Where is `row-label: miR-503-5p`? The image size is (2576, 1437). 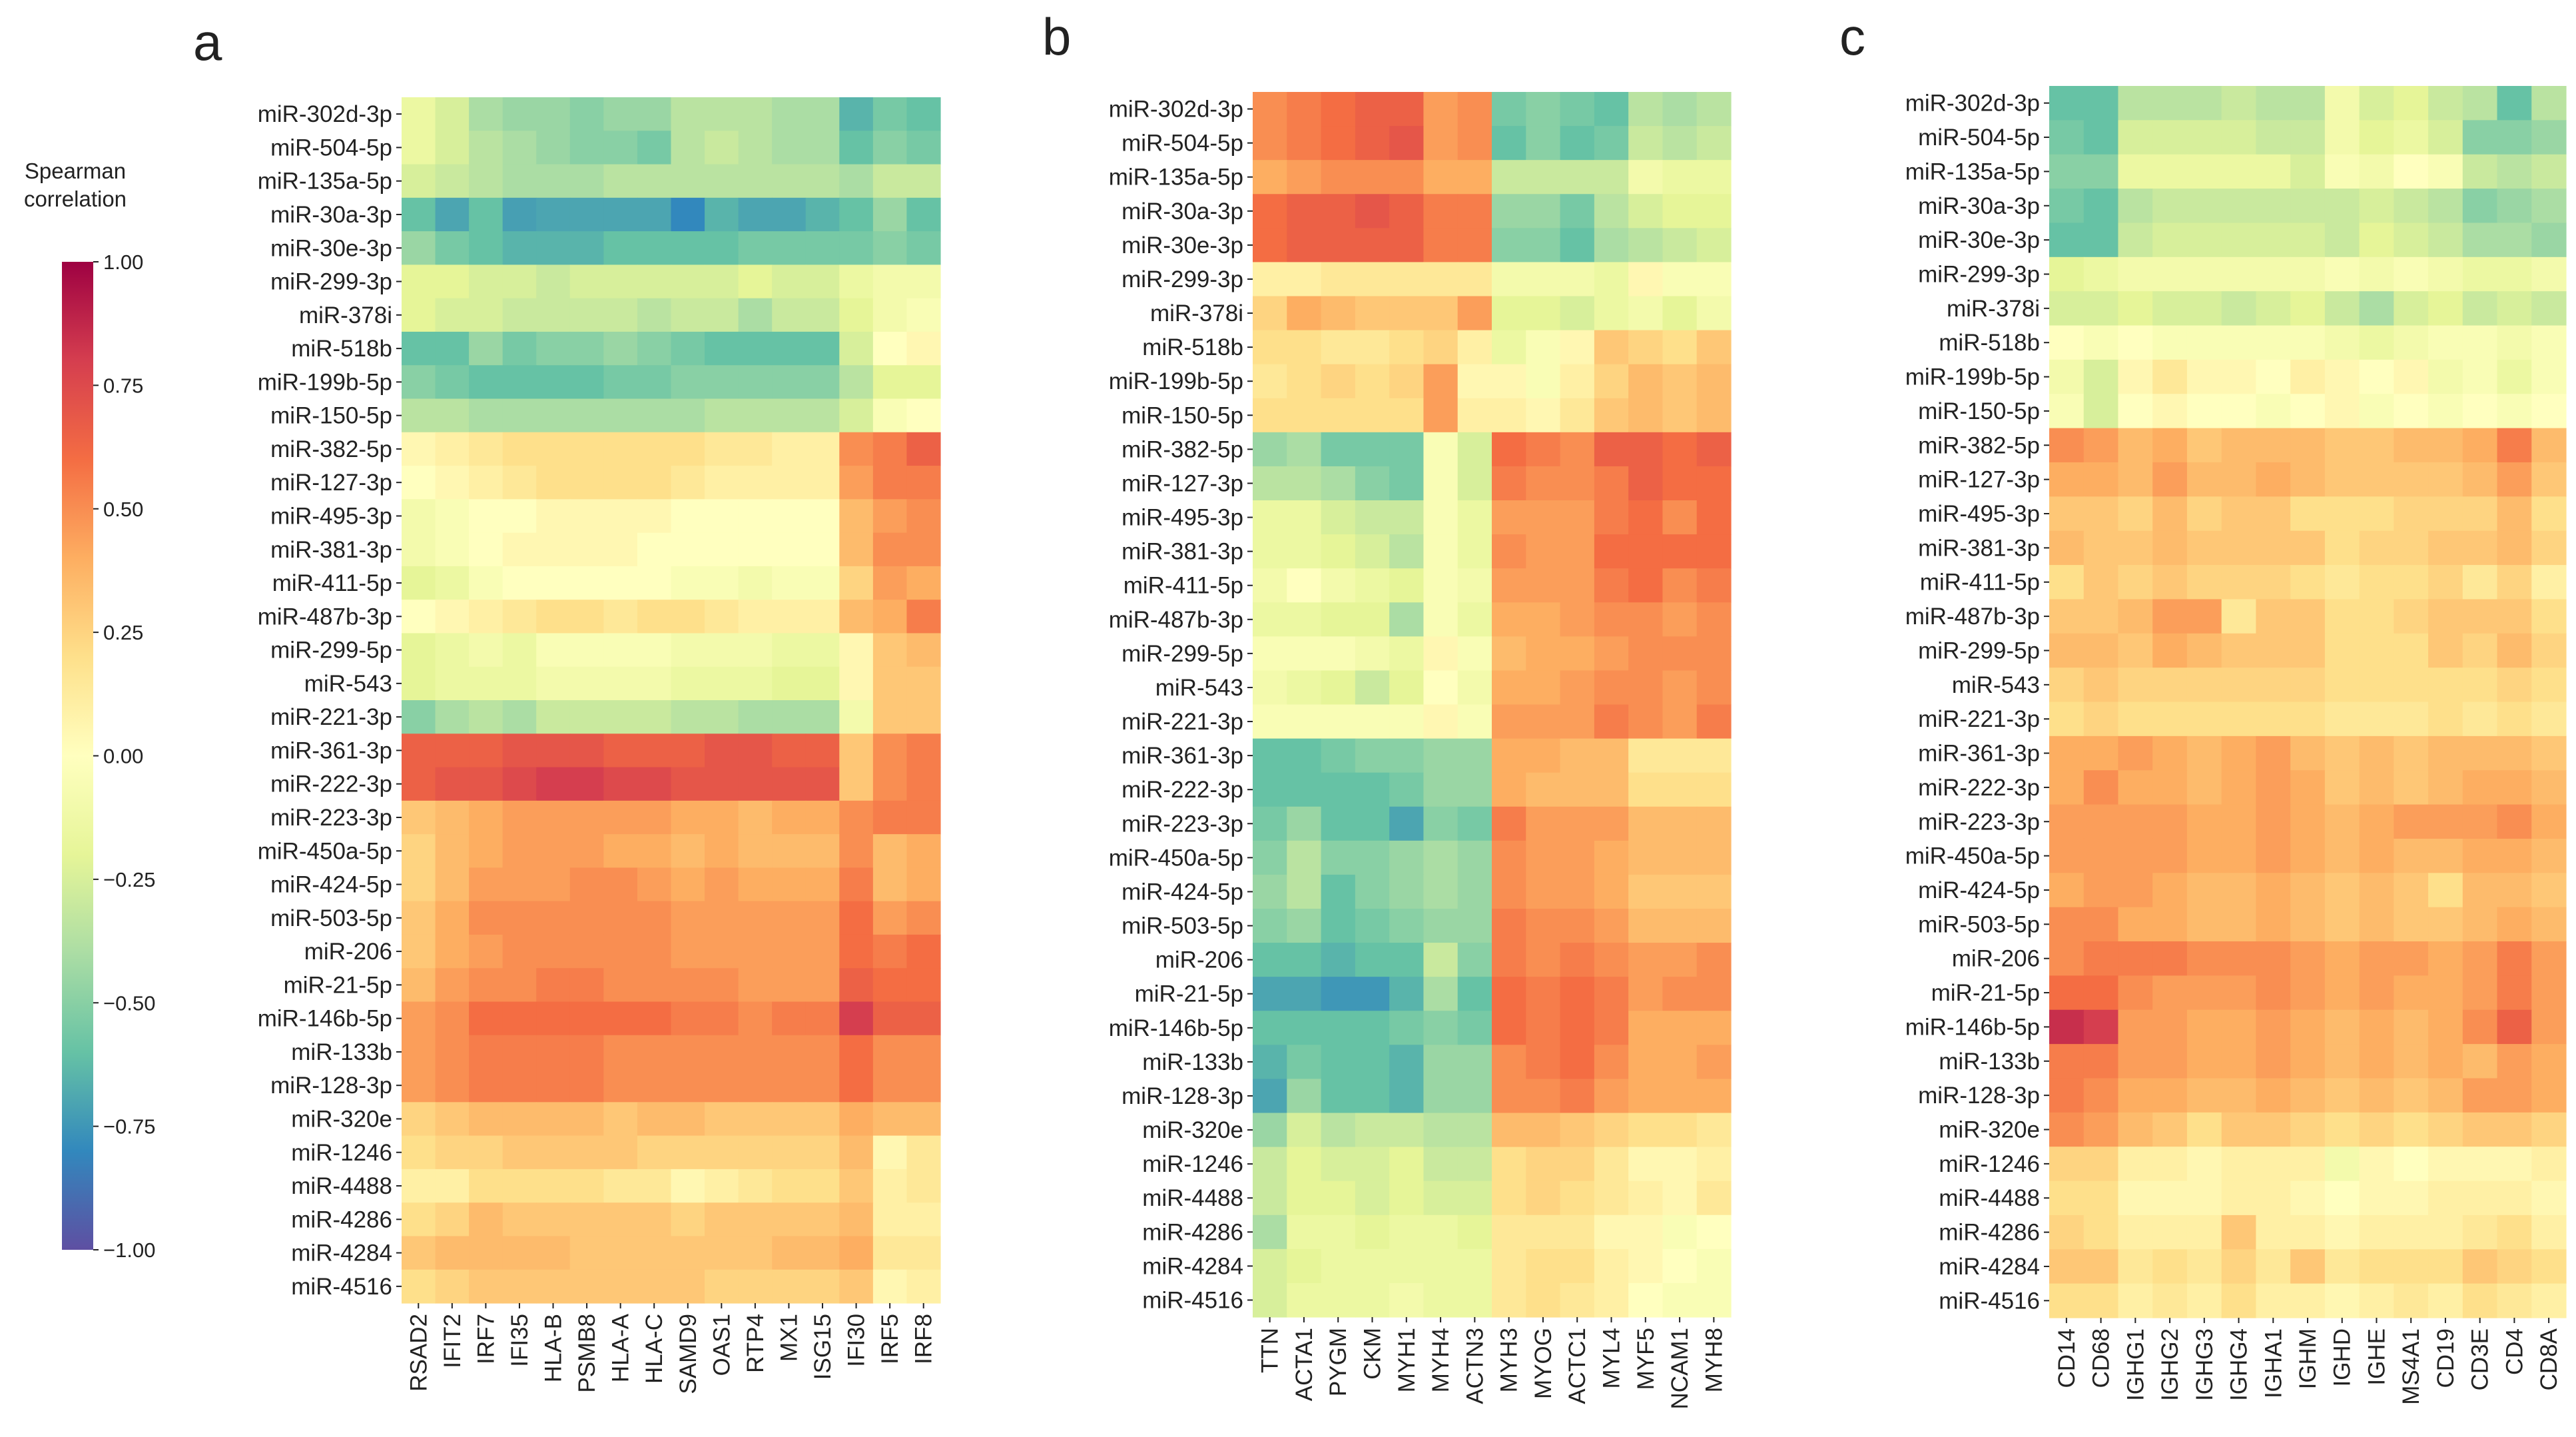
row-label: miR-503-5p is located at coordinates (331, 918).